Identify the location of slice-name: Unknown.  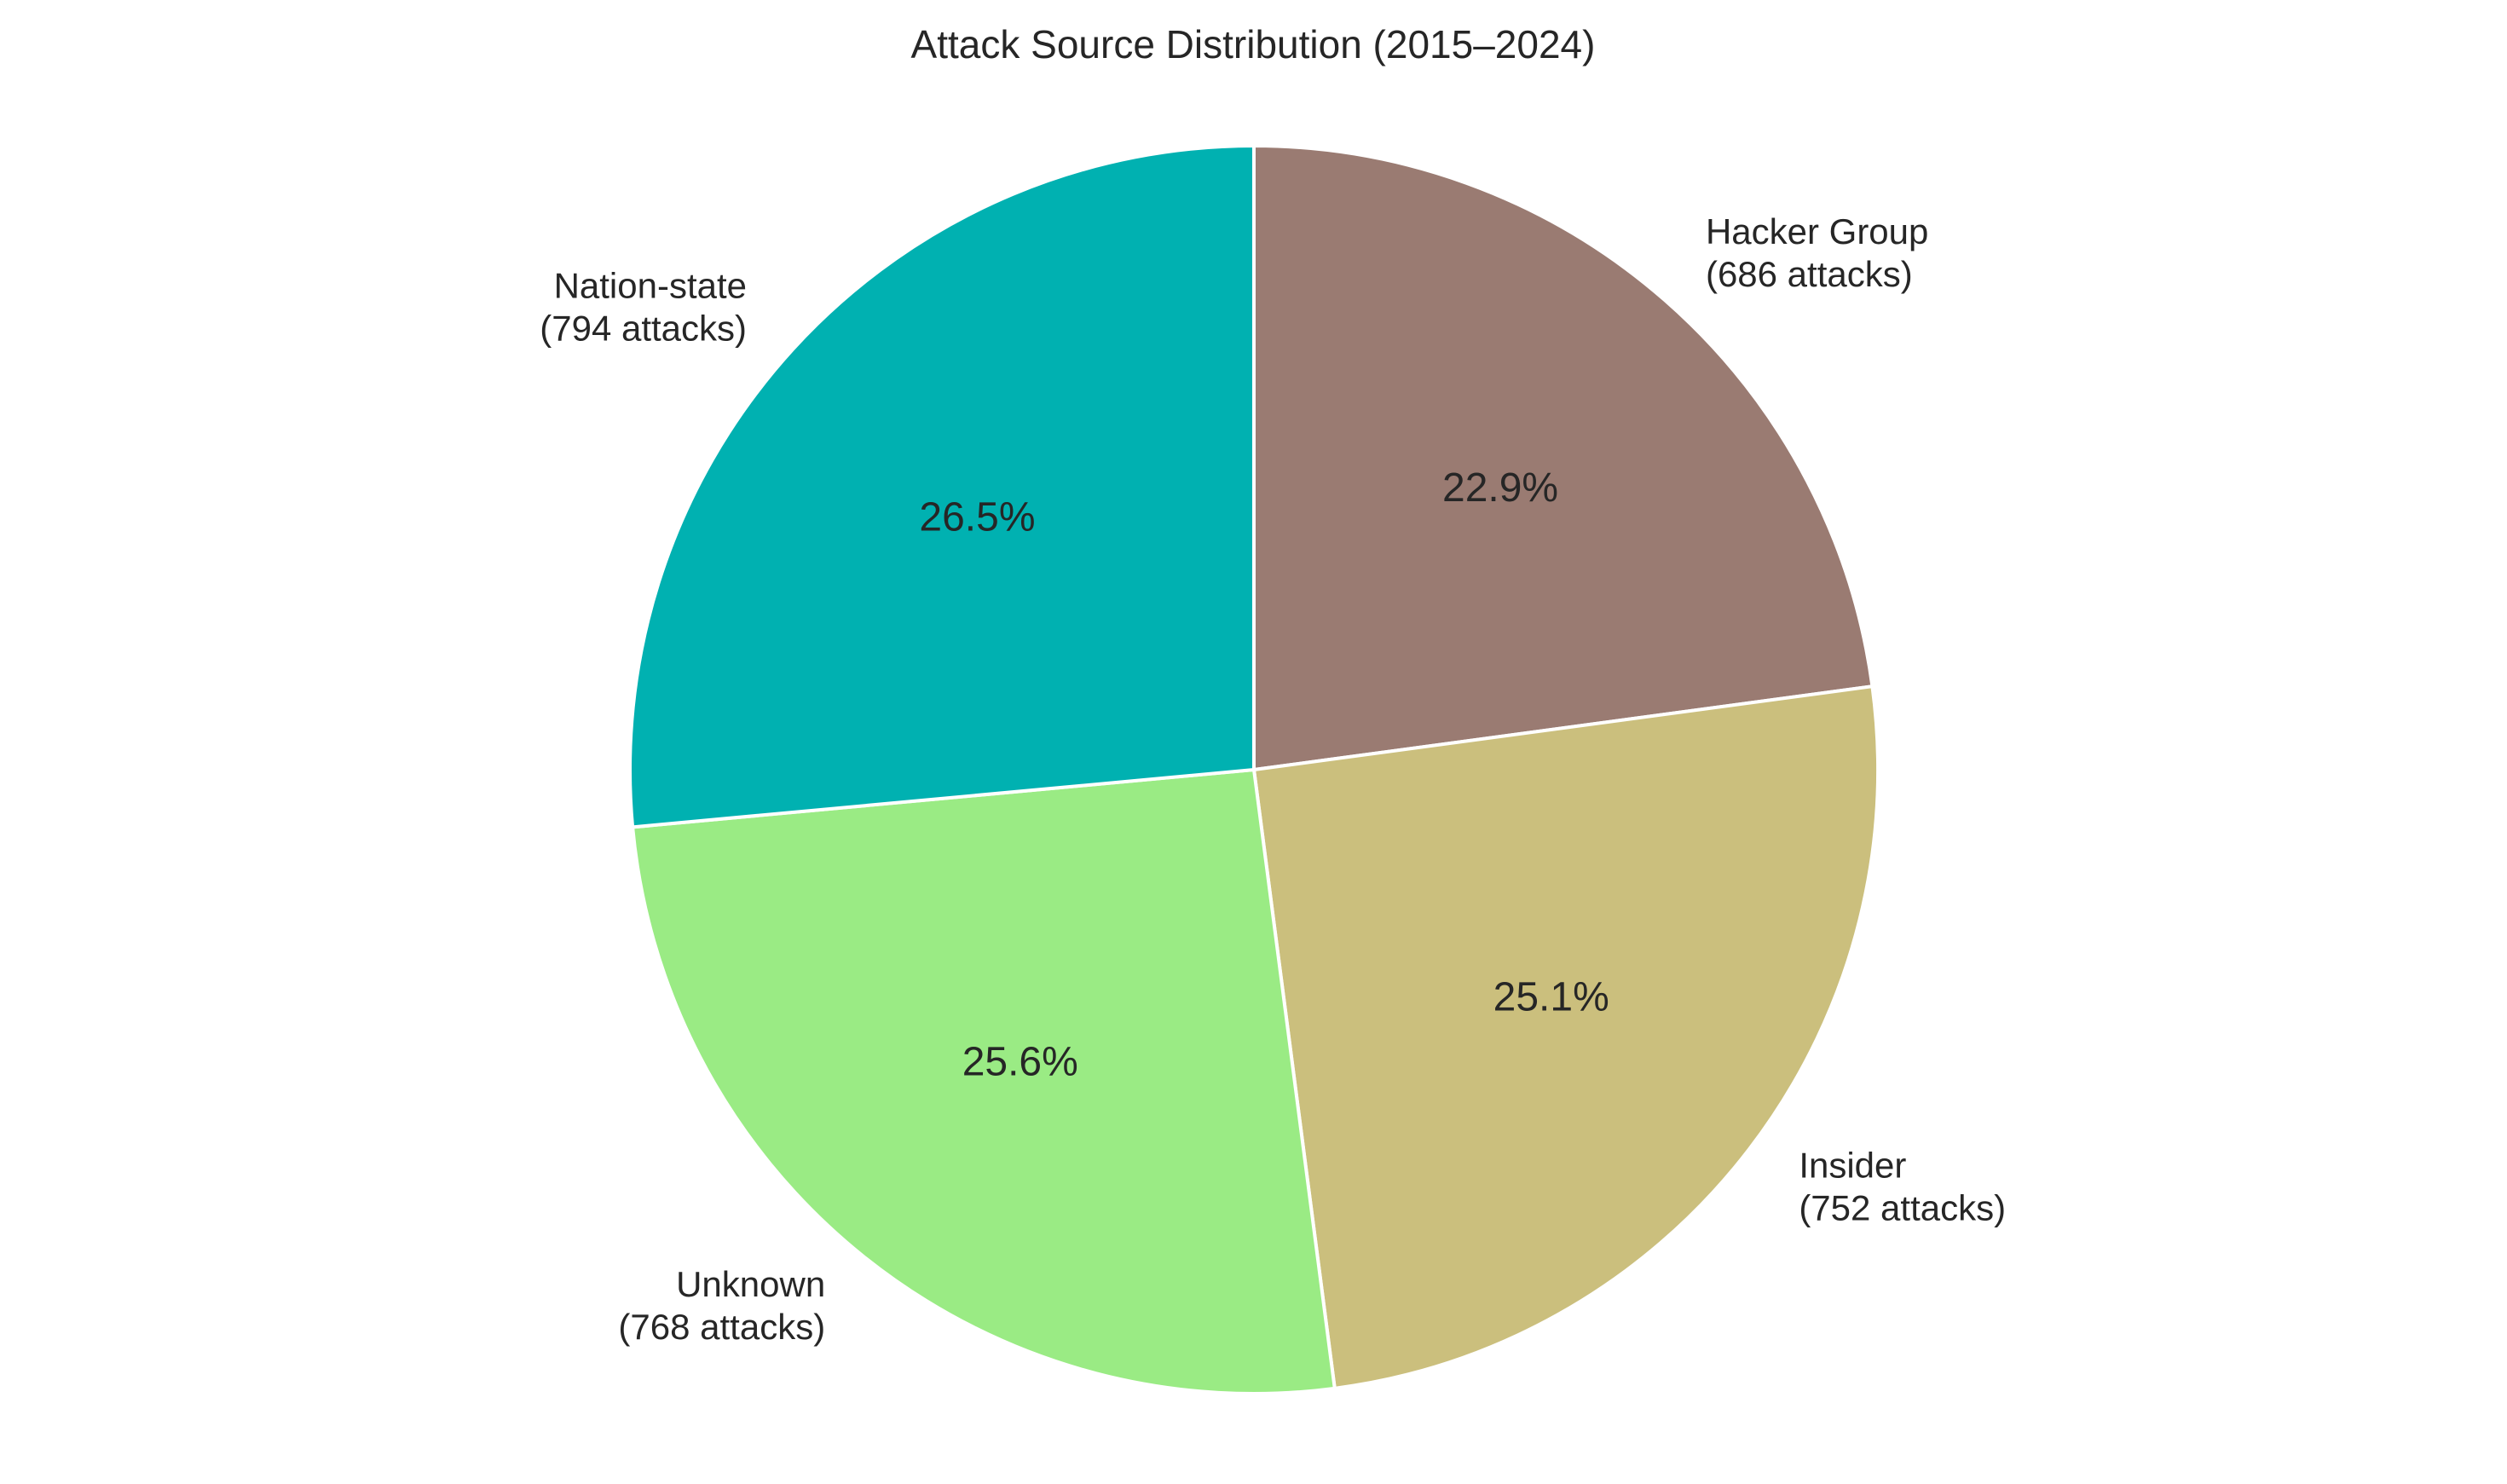
(750, 1284).